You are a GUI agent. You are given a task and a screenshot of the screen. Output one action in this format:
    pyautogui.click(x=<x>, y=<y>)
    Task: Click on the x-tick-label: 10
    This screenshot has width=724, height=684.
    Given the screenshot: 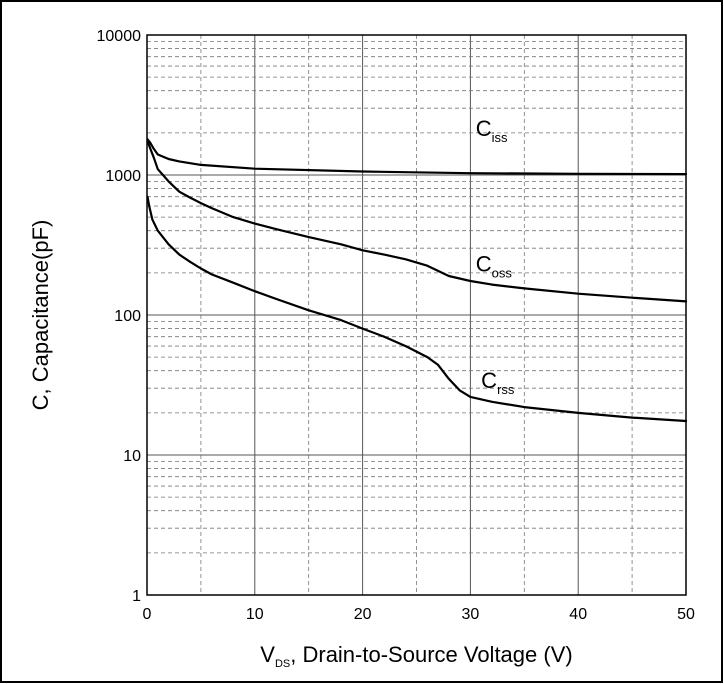 What is the action you would take?
    pyautogui.click(x=255, y=614)
    